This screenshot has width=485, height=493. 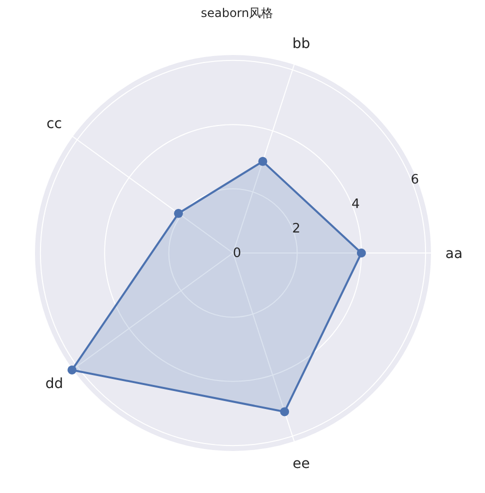 I want to click on spoke-label: aa, so click(x=454, y=254).